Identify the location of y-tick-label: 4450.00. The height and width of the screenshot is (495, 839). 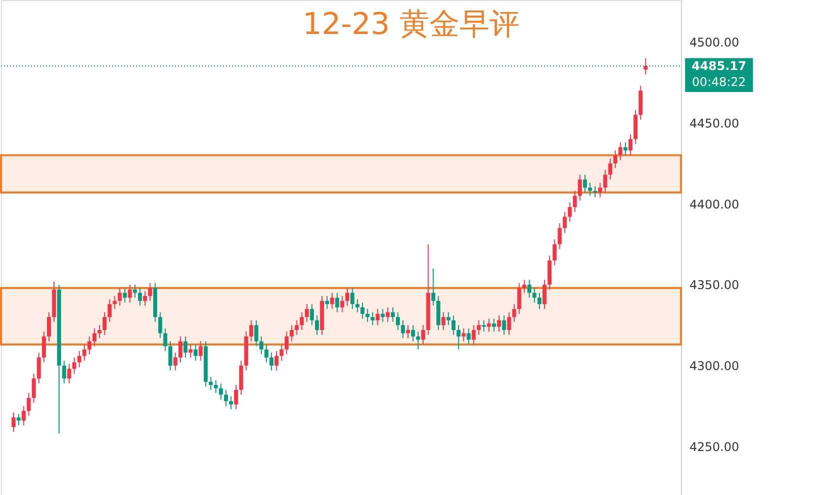
(715, 123).